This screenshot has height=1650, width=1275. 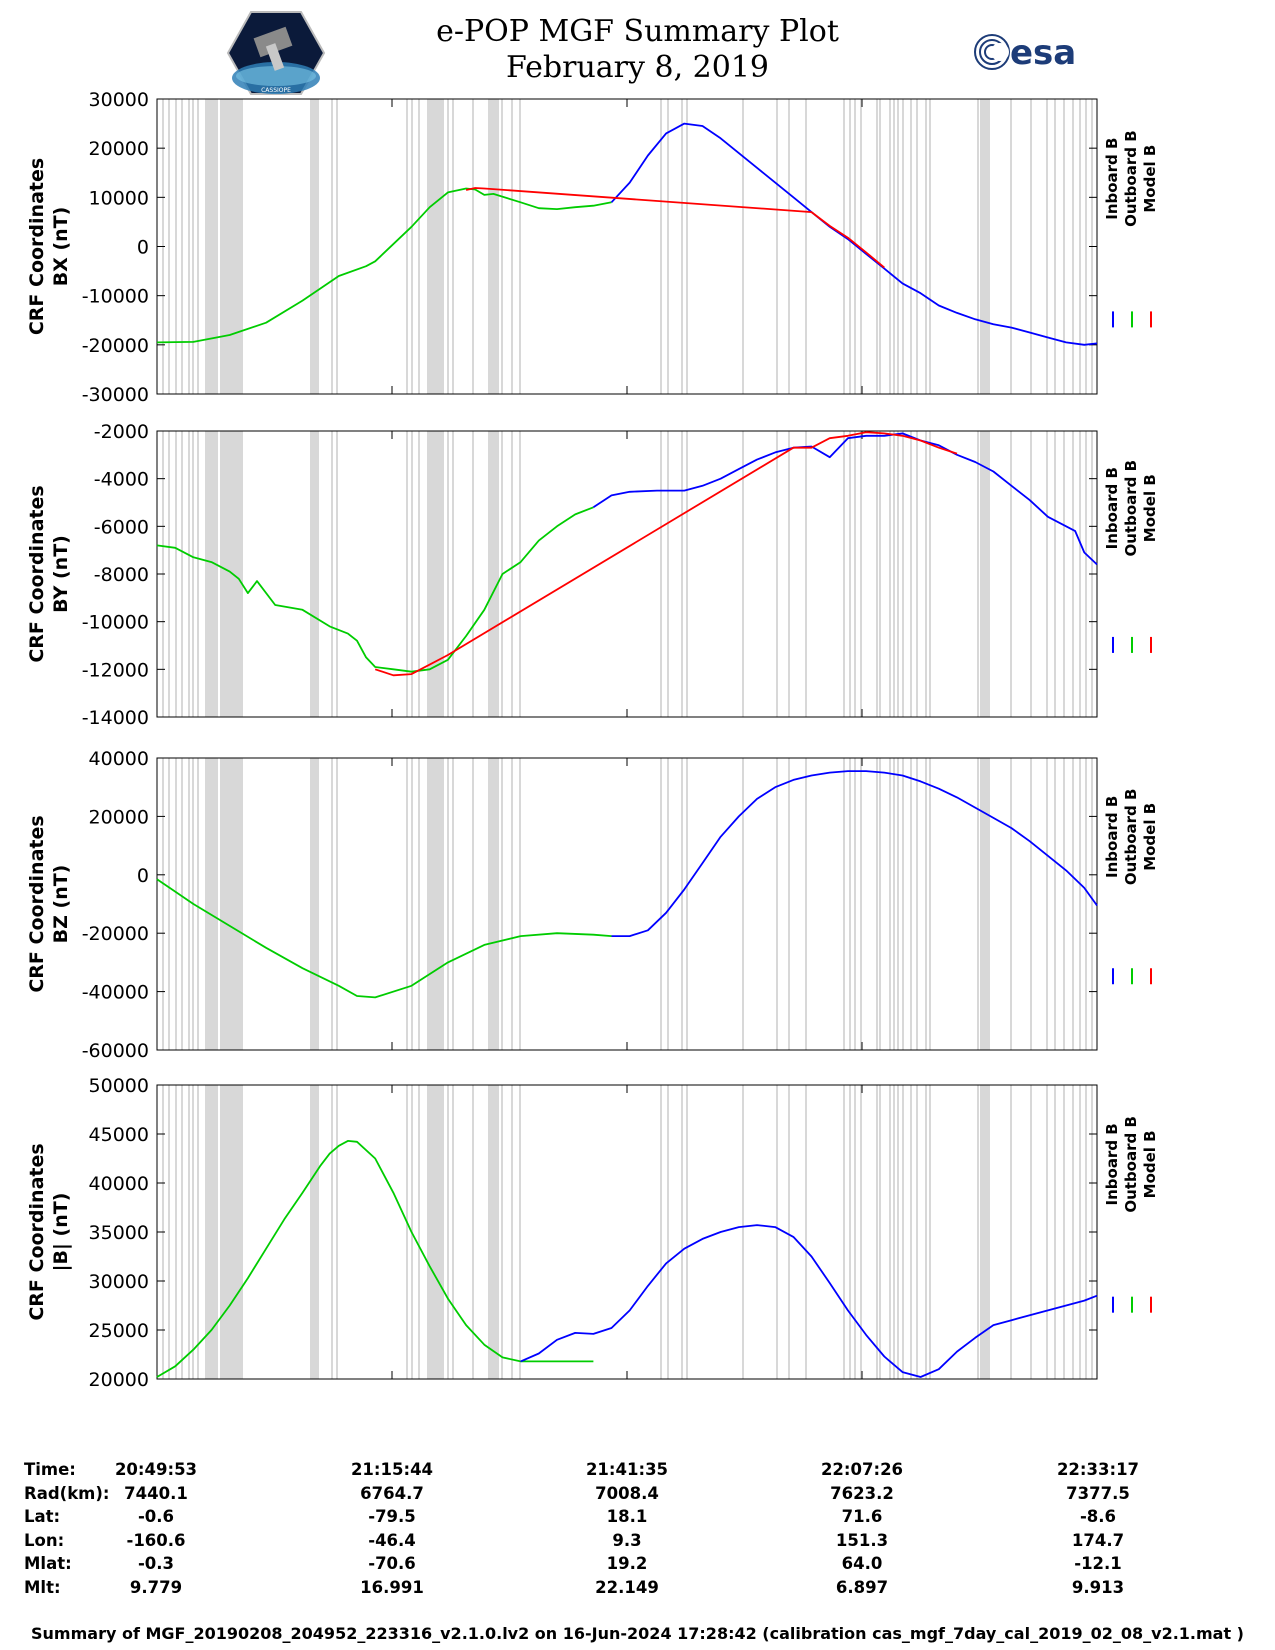 What do you see at coordinates (276, 53) in the screenshot?
I see `cassiope-logo: CASSIOPE` at bounding box center [276, 53].